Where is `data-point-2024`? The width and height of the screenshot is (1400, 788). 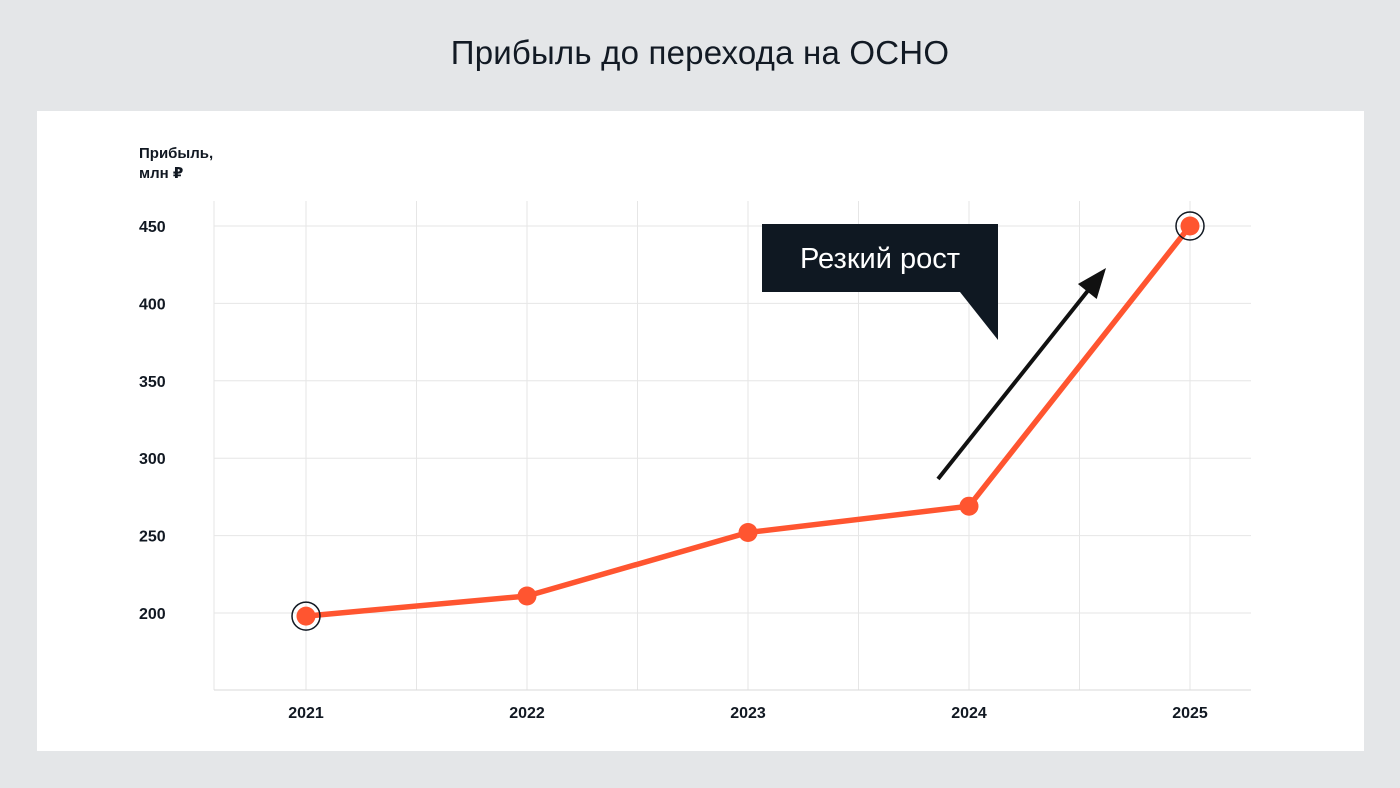 data-point-2024 is located at coordinates (969, 506).